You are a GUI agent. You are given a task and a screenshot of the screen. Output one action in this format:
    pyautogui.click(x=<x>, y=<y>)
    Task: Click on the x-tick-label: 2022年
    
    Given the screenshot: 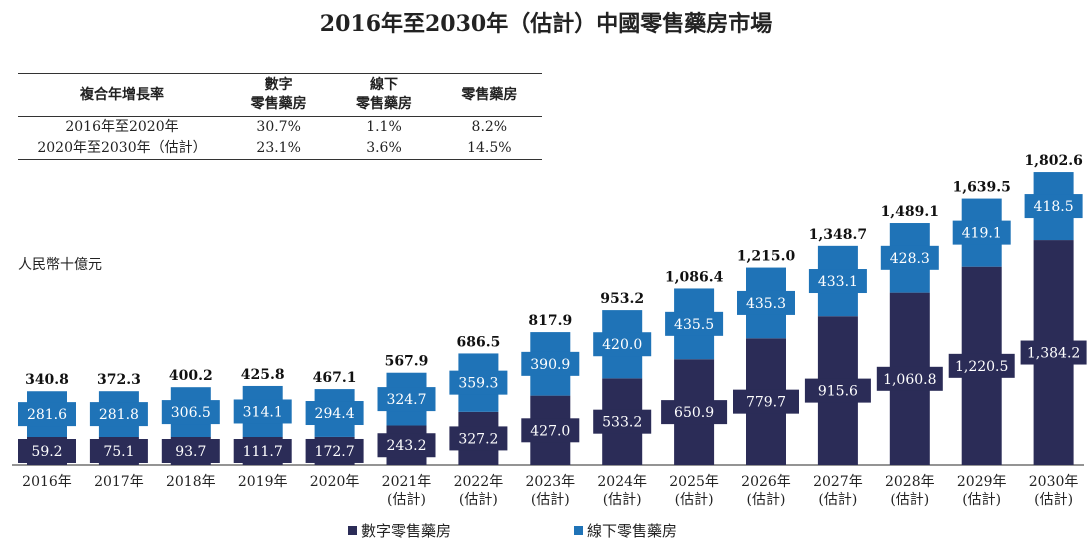 What is the action you would take?
    pyautogui.click(x=479, y=482)
    